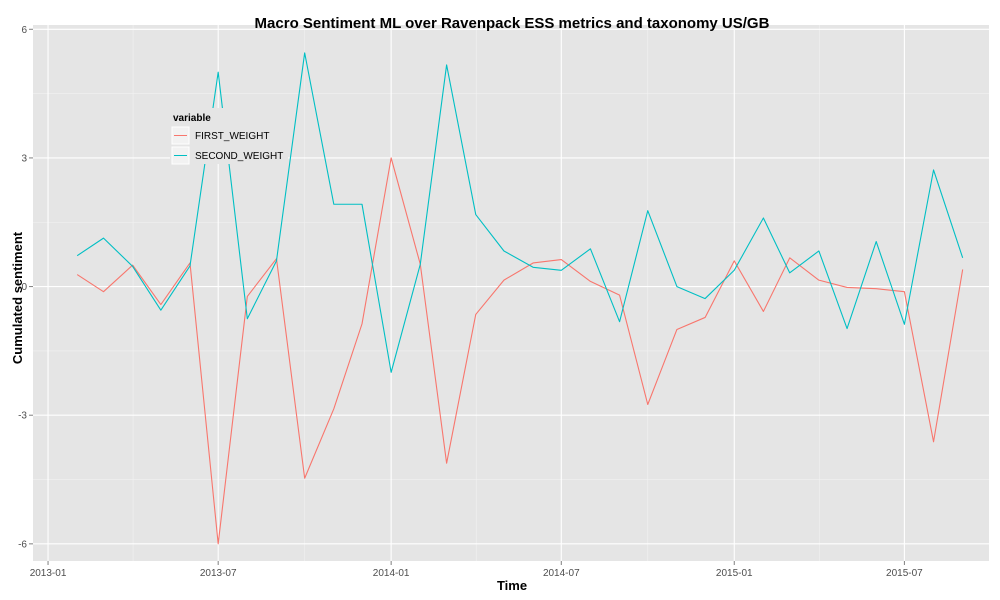  I want to click on y-tick-label: -3, so click(22, 416).